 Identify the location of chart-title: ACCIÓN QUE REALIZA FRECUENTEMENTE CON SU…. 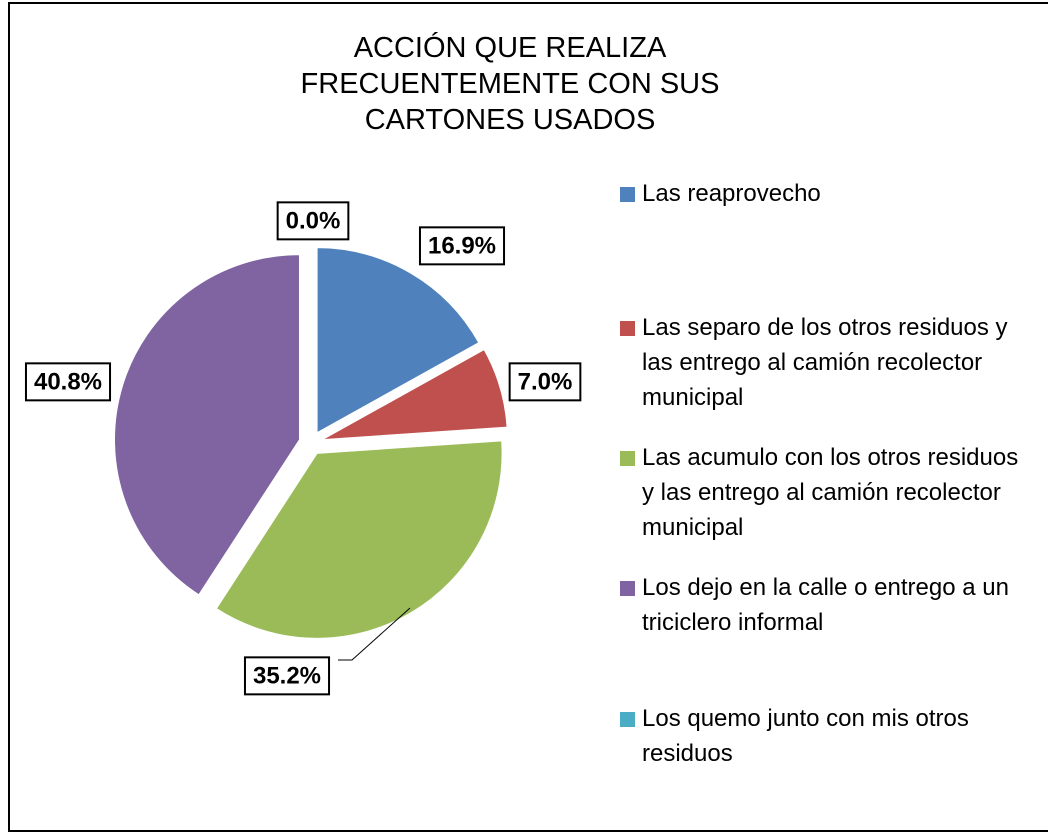
(510, 84).